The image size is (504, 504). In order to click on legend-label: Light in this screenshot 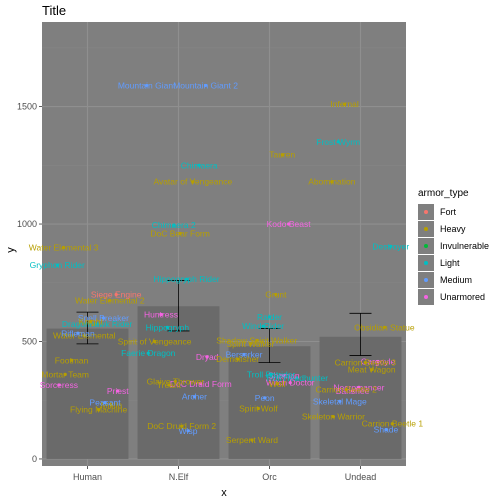, I will do `click(450, 263)`.